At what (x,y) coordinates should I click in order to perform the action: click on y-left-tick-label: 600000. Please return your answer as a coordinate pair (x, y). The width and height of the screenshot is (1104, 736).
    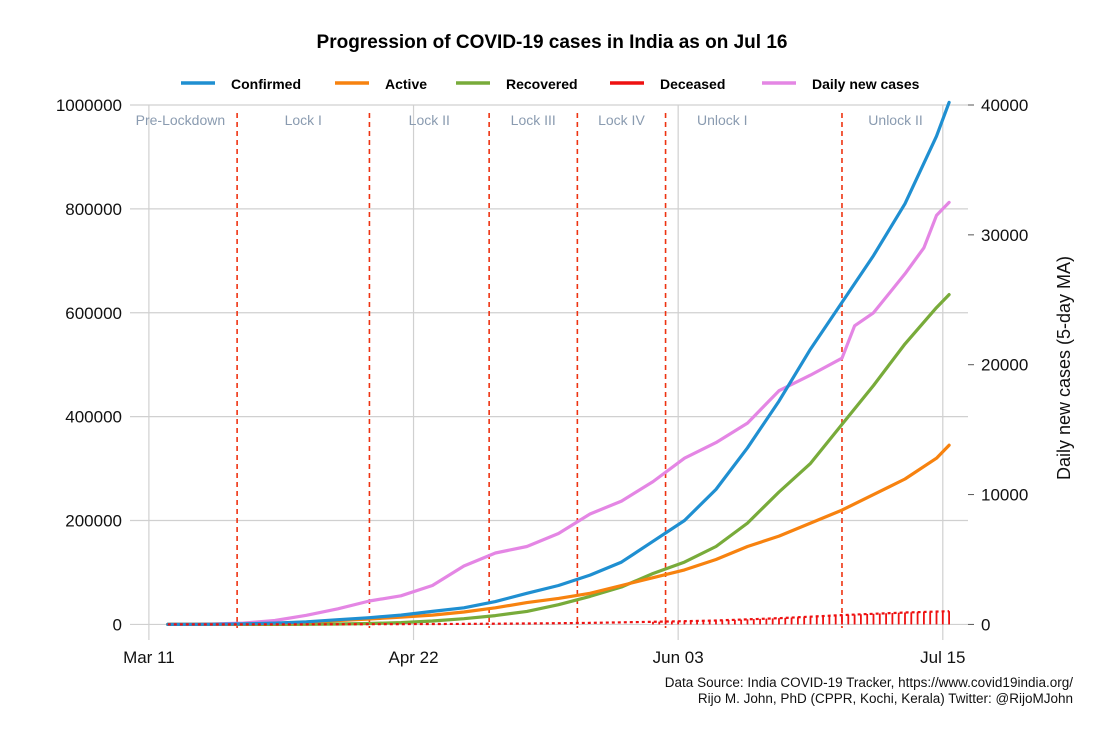
    Looking at the image, I should click on (93, 313).